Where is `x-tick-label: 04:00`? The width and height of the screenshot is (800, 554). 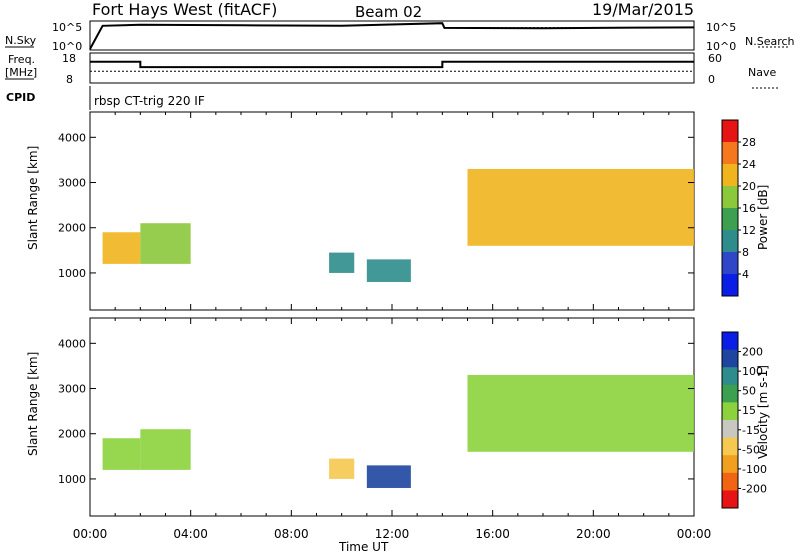
x-tick-label: 04:00 is located at coordinates (190, 534).